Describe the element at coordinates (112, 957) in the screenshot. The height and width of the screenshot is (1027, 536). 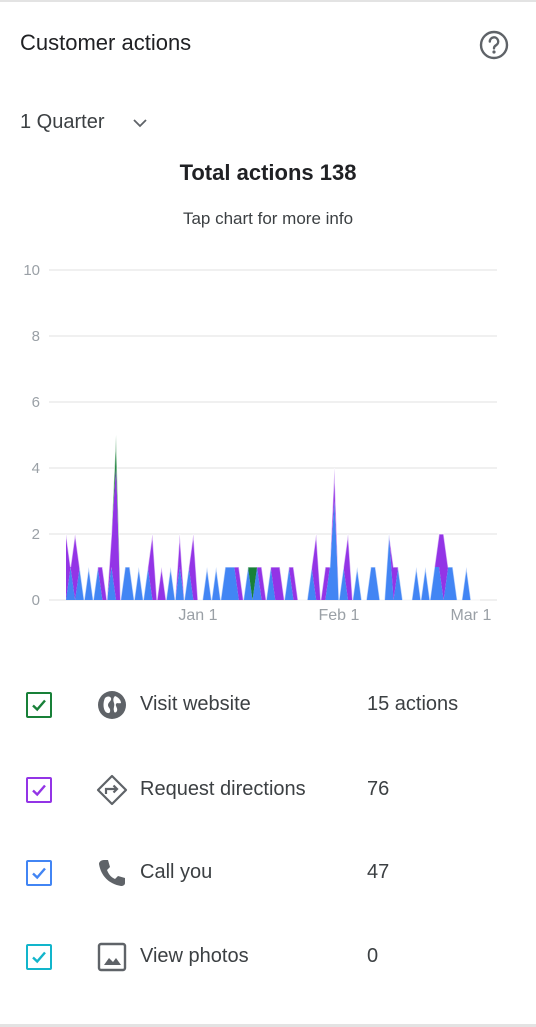
I see `photo-icon` at that location.